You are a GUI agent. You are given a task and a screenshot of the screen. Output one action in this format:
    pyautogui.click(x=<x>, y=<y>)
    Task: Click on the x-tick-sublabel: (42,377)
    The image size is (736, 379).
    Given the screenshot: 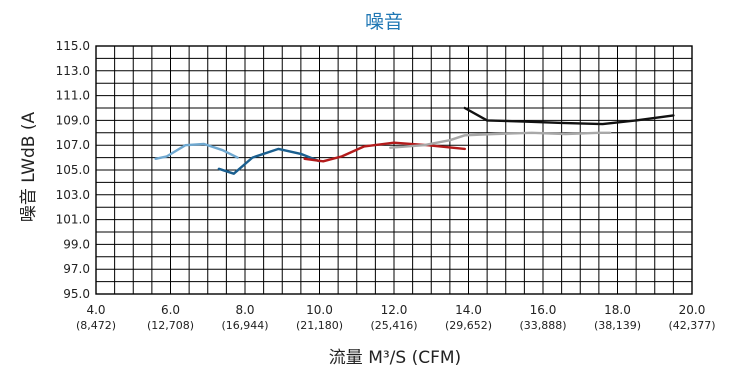 What is the action you would take?
    pyautogui.click(x=691, y=325)
    